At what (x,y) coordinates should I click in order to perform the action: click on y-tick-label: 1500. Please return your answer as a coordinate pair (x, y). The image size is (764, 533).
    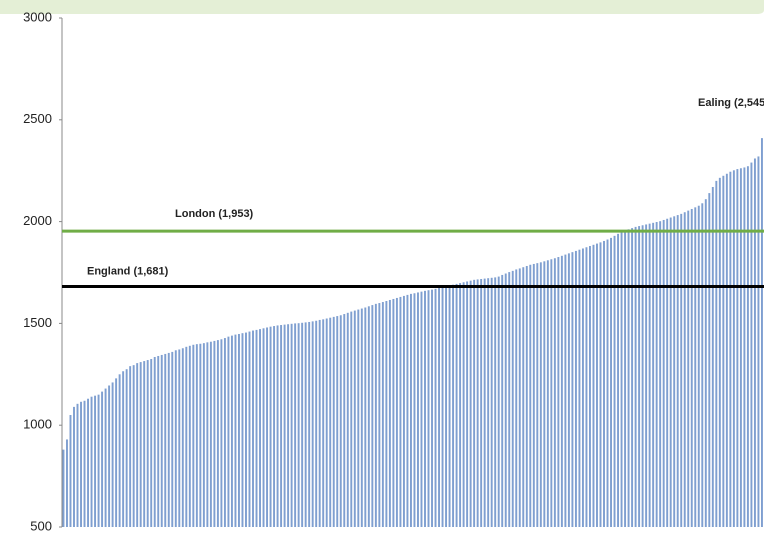
    Looking at the image, I should click on (37, 322).